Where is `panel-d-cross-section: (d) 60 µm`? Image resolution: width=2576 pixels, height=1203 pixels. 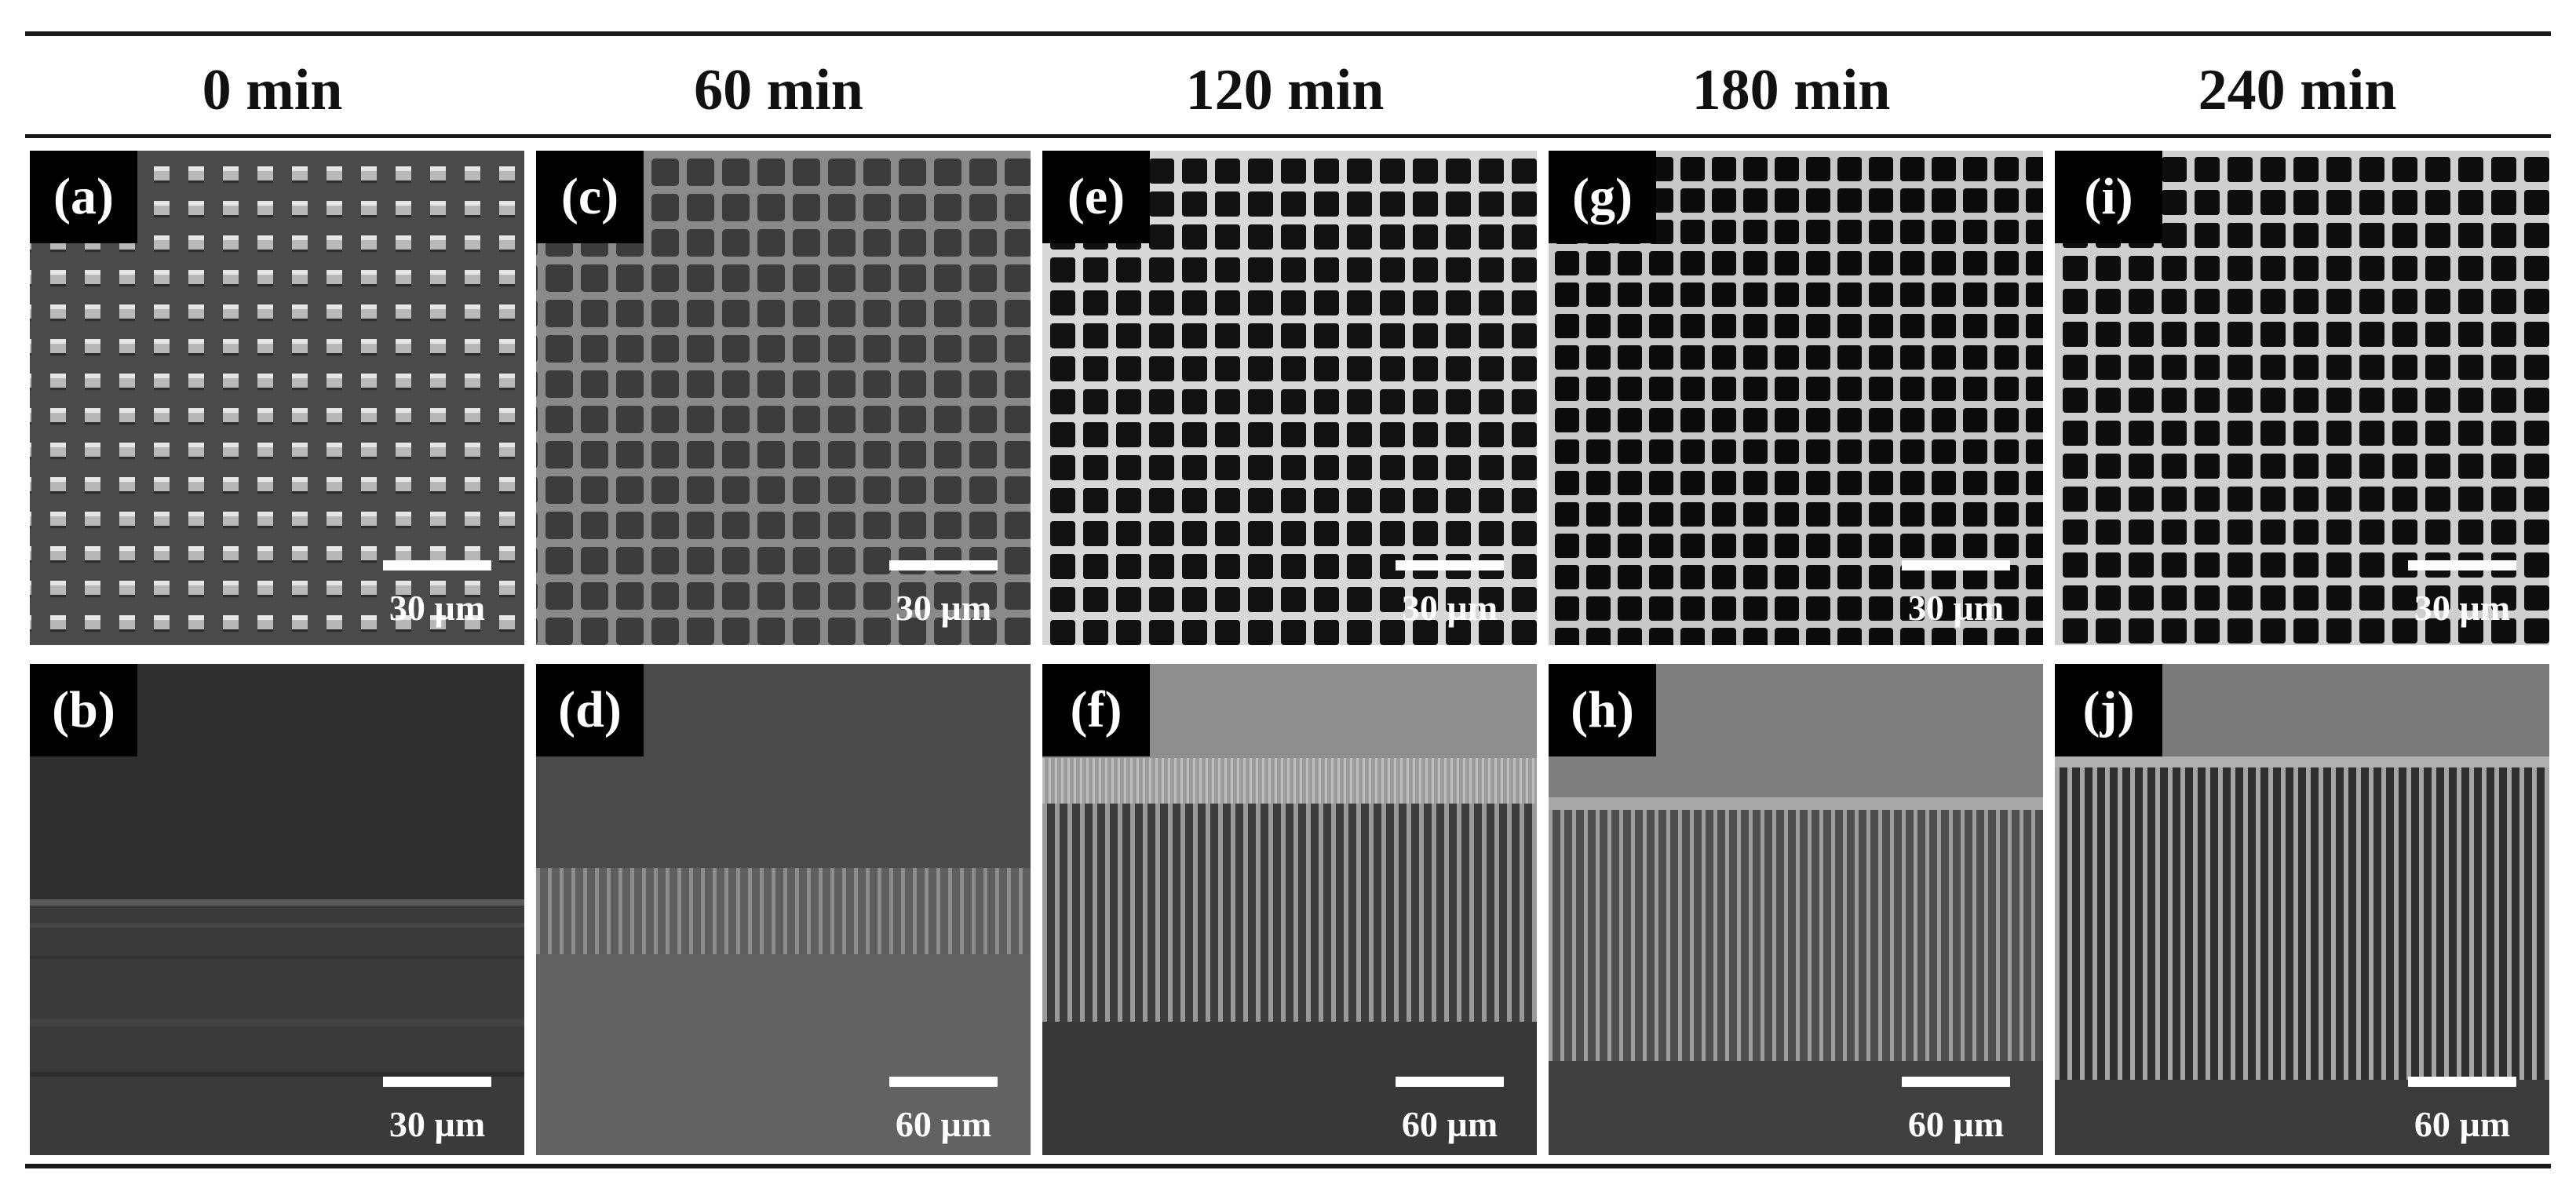
panel-d-cross-section: (d) 60 µm is located at coordinates (783, 910).